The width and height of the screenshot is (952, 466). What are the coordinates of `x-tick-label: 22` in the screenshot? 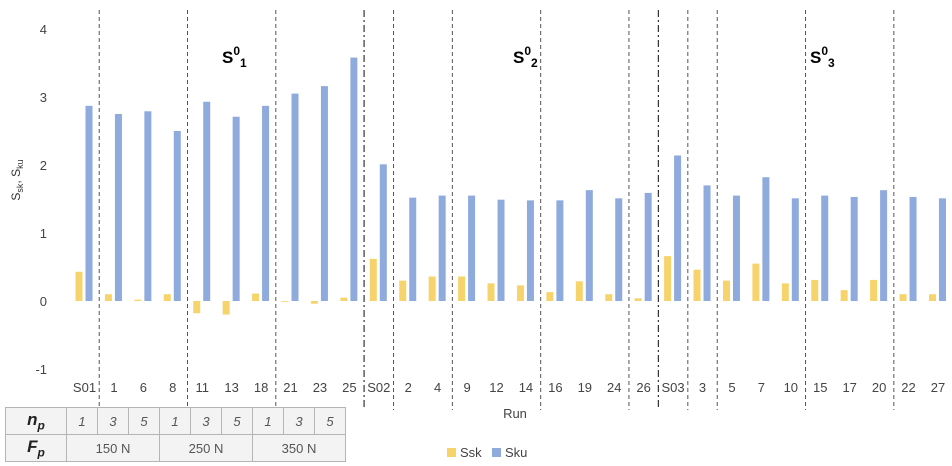 It's located at (908, 387).